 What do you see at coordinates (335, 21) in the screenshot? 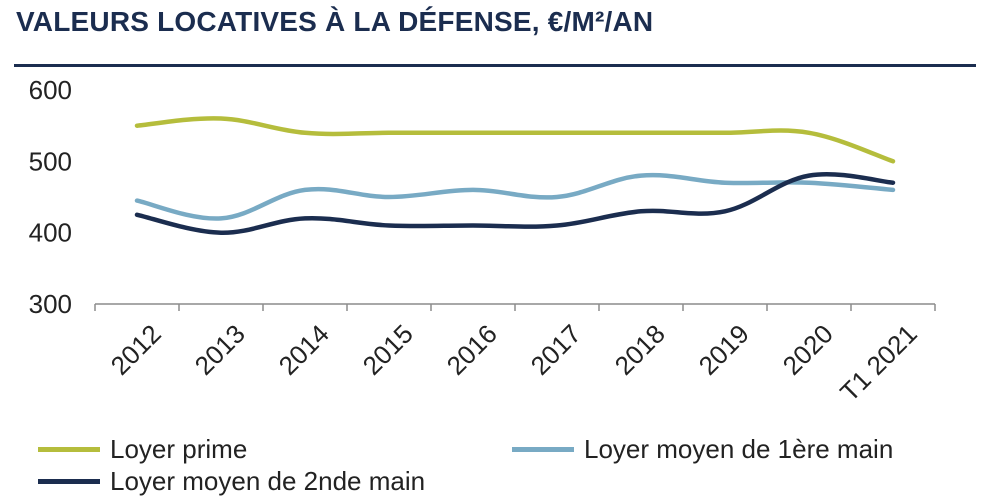
I see `chart-title: VALEURS LOCATIVES À LA DÉFENSE, €/M²/AN` at bounding box center [335, 21].